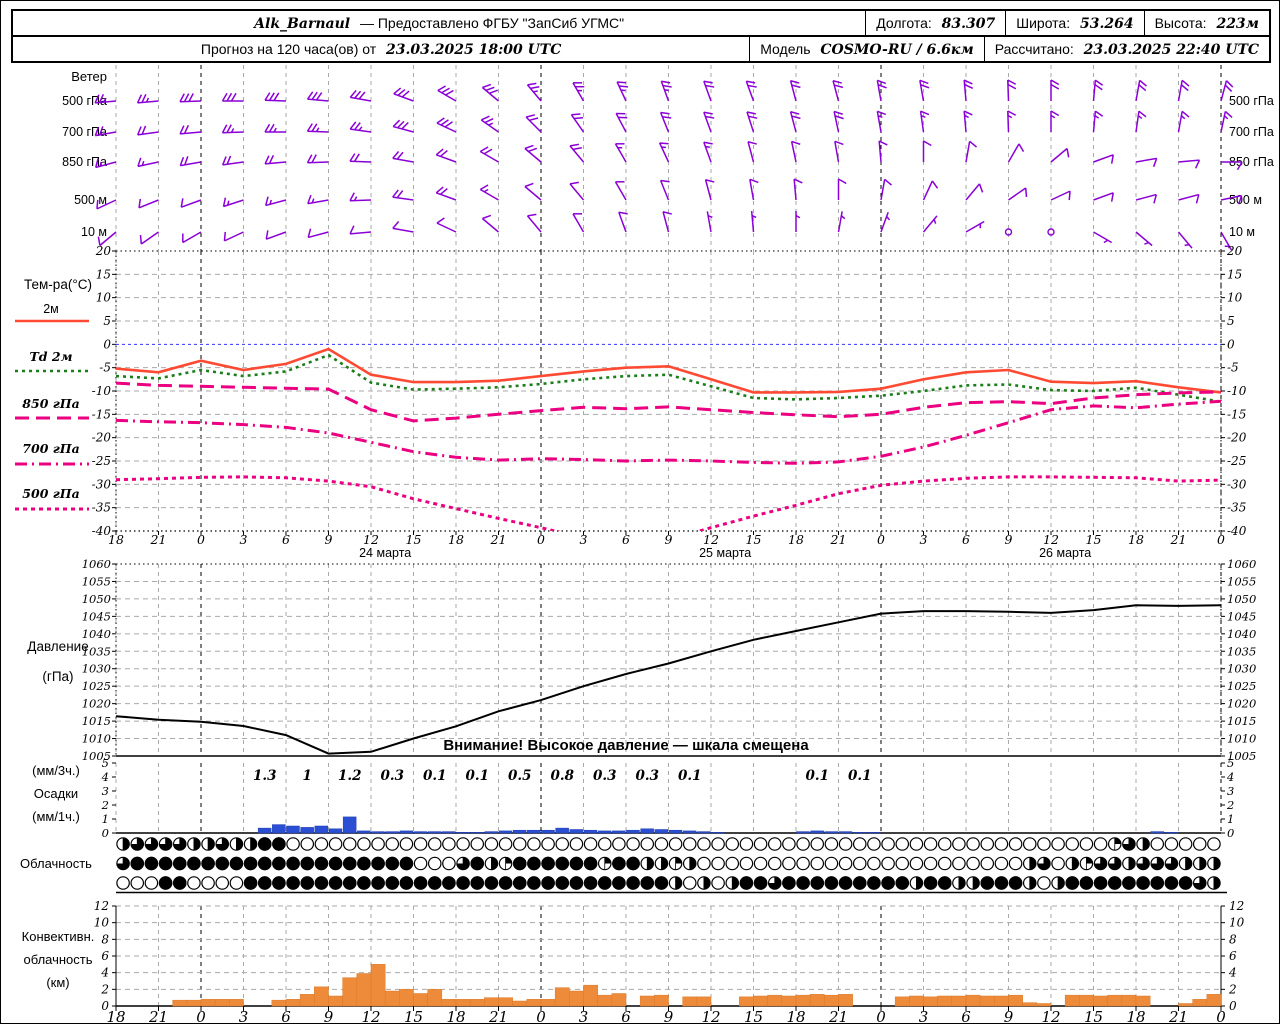 This screenshot has width=1280, height=1024. I want to click on svg-text: 8, so click(1233, 939).